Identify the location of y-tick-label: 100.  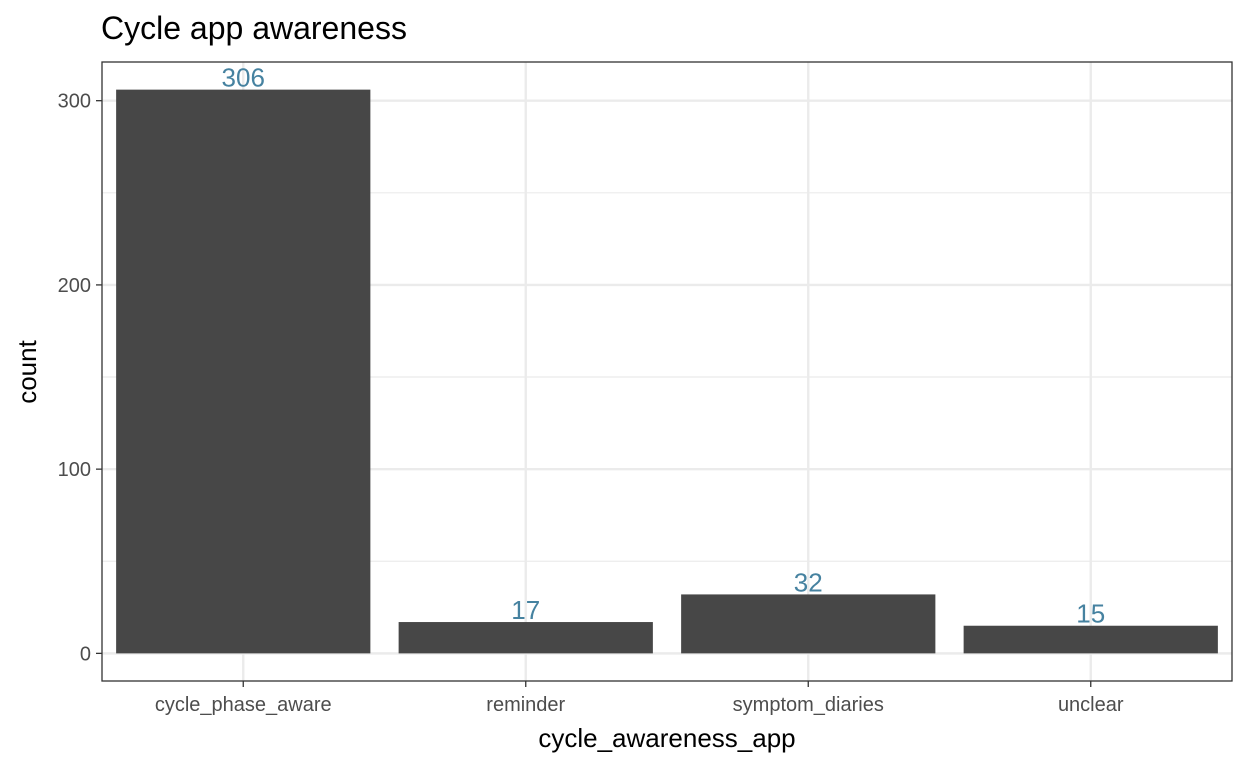
(74, 470).